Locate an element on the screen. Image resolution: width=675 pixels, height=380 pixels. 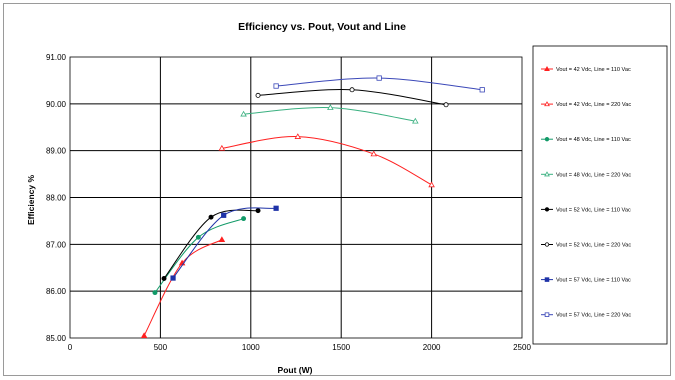
y-tick-label: 87.00 is located at coordinates (56, 244).